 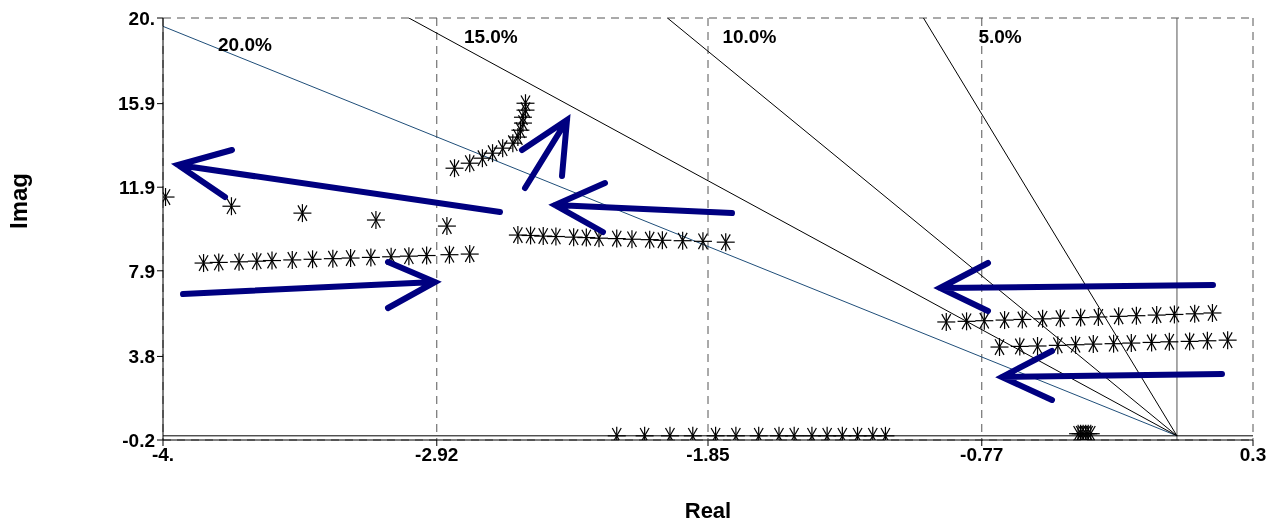 What do you see at coordinates (708, 455) in the screenshot?
I see `x-tick-label: -1.85` at bounding box center [708, 455].